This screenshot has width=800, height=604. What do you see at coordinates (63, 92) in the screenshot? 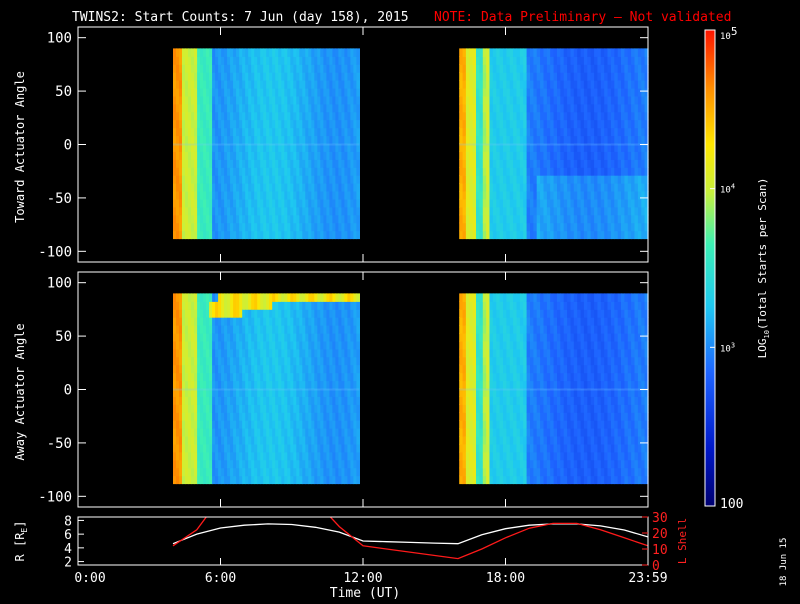
I see `y-tick-label: 50` at bounding box center [63, 92].